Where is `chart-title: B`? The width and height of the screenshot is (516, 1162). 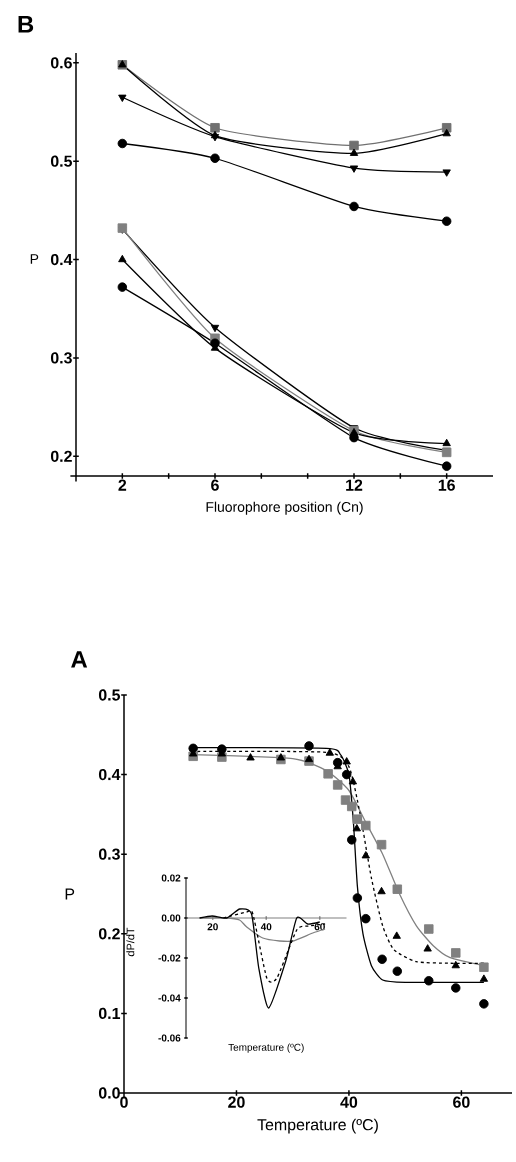
chart-title: B is located at coordinates (26, 24).